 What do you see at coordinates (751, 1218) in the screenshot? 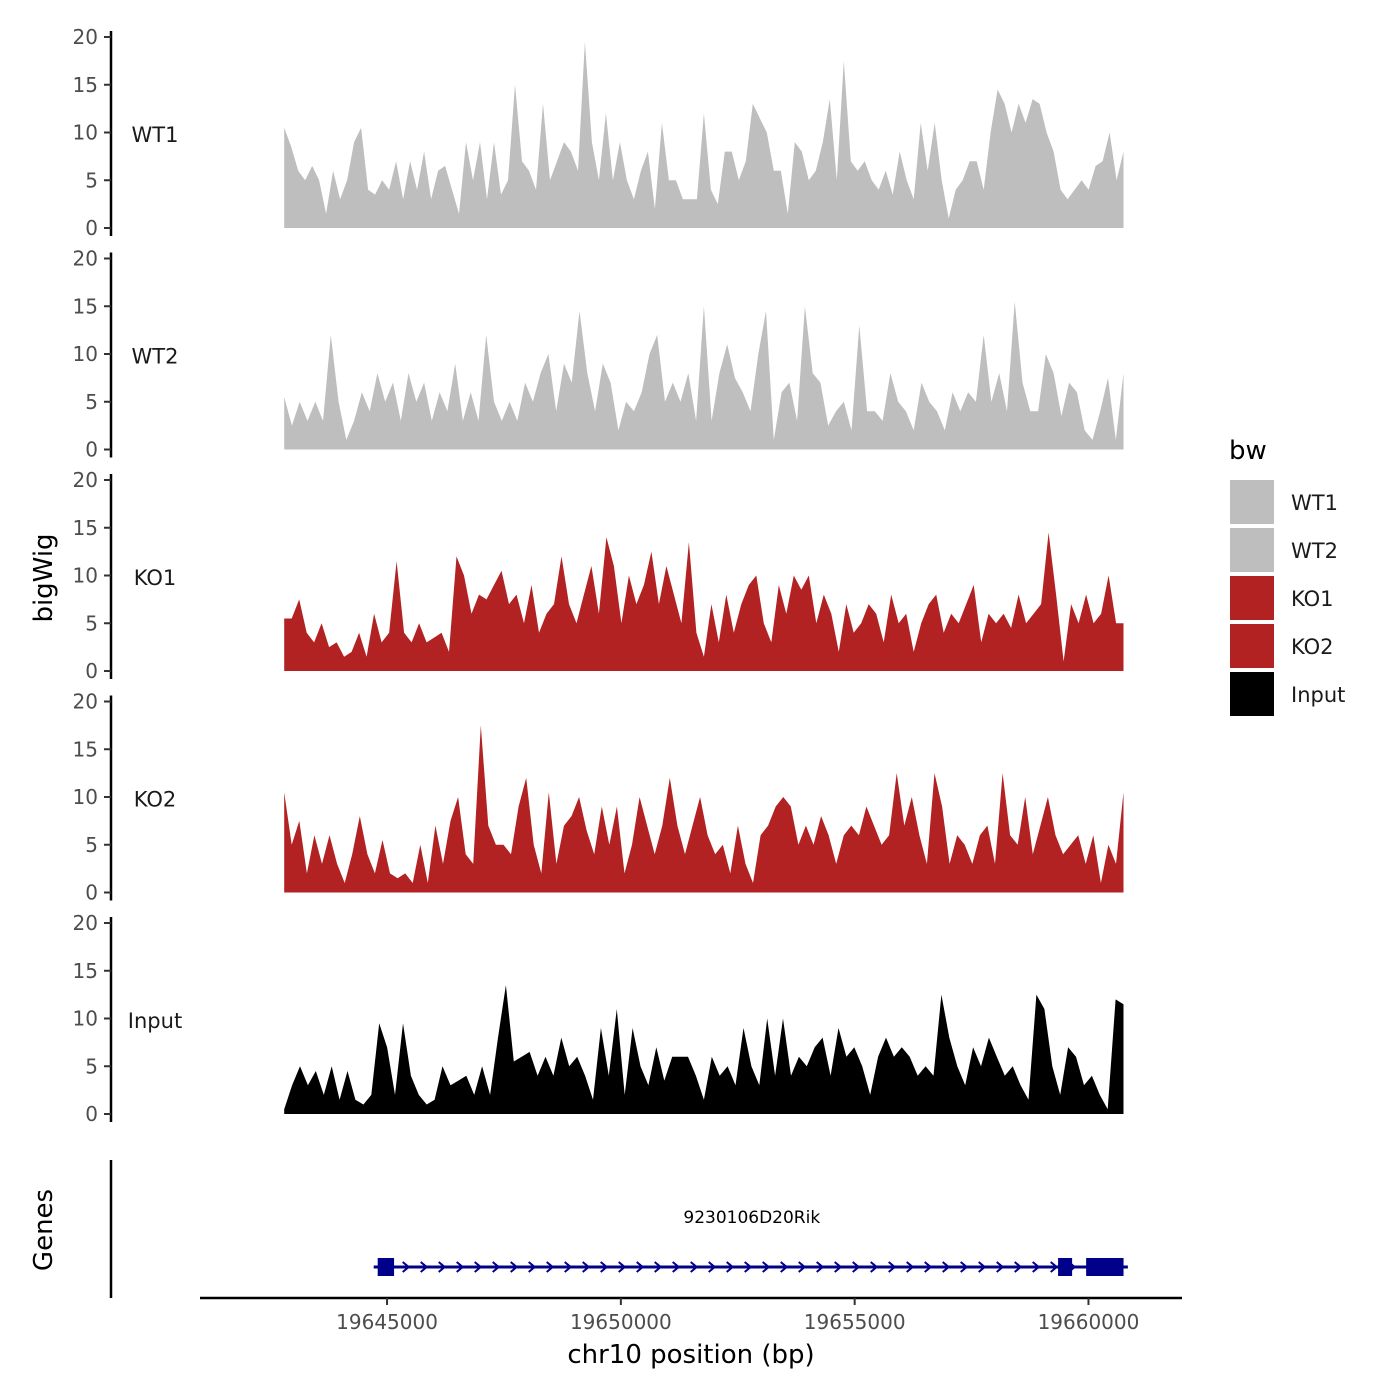
I see `gene-name-label: 9230106D20Rik` at bounding box center [751, 1218].